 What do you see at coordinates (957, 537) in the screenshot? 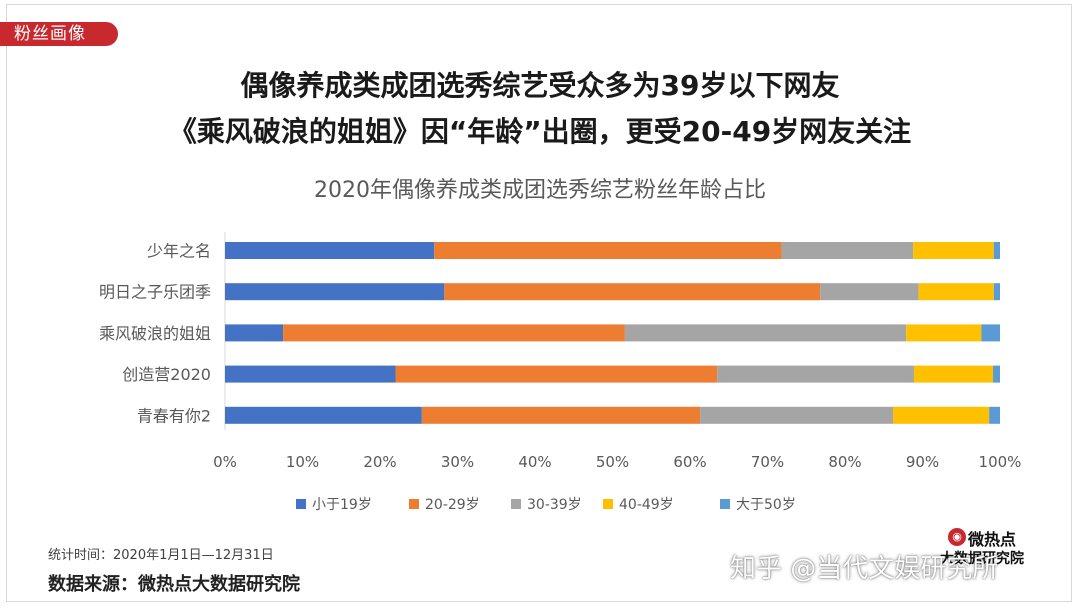
I see `weibo-eye-icon: ◉` at bounding box center [957, 537].